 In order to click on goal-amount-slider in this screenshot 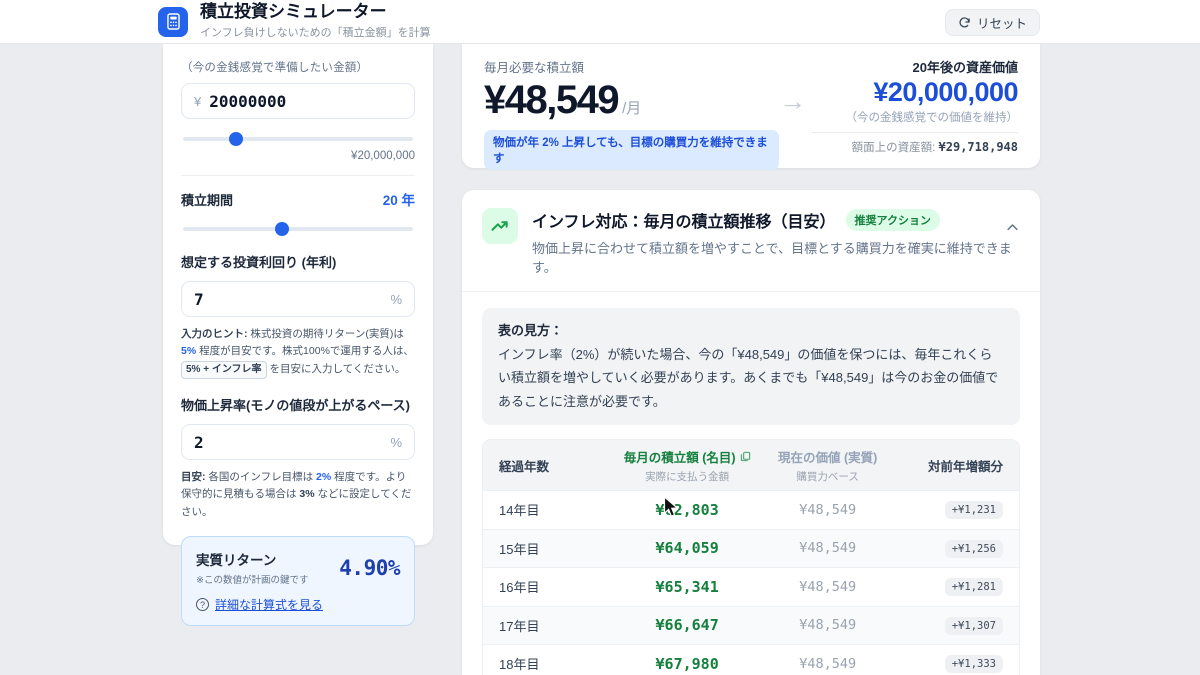, I will do `click(298, 139)`.